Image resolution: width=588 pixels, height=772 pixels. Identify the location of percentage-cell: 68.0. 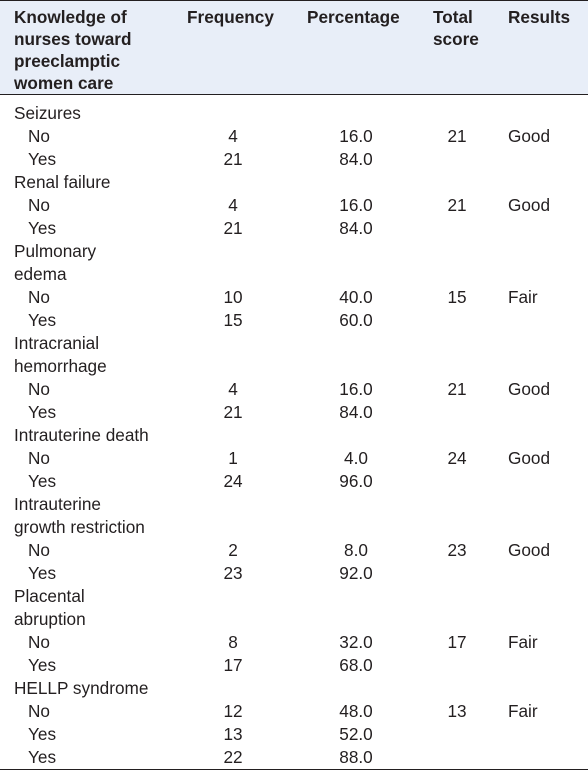
(356, 665).